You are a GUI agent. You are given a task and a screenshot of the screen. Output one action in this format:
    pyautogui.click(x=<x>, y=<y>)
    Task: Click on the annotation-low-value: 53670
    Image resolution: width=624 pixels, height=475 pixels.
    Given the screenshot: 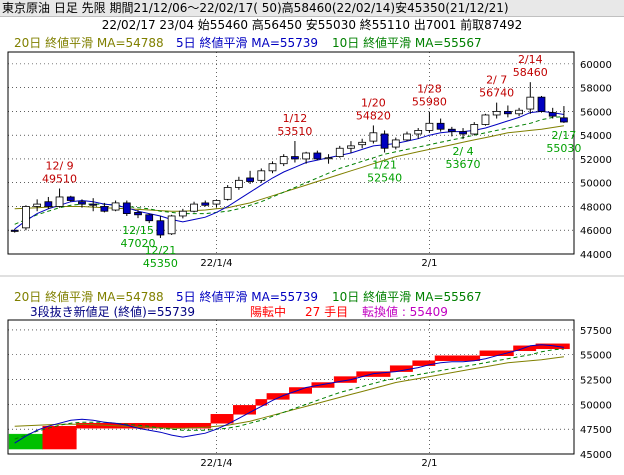 What is the action you would take?
    pyautogui.click(x=463, y=164)
    